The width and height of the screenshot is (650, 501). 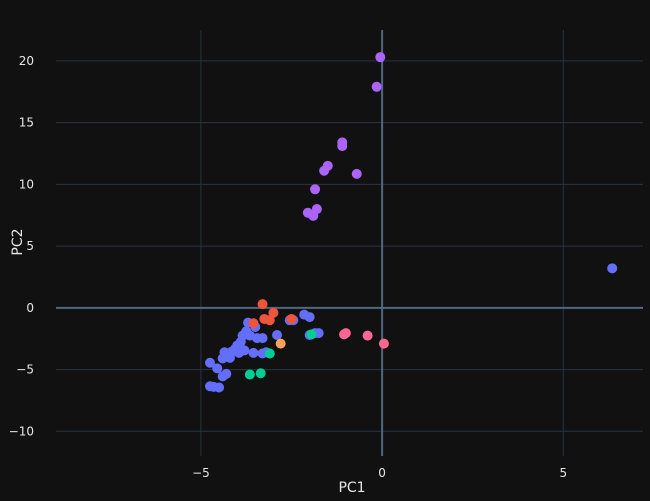 What do you see at coordinates (26, 123) in the screenshot?
I see `y-tick-label: 15` at bounding box center [26, 123].